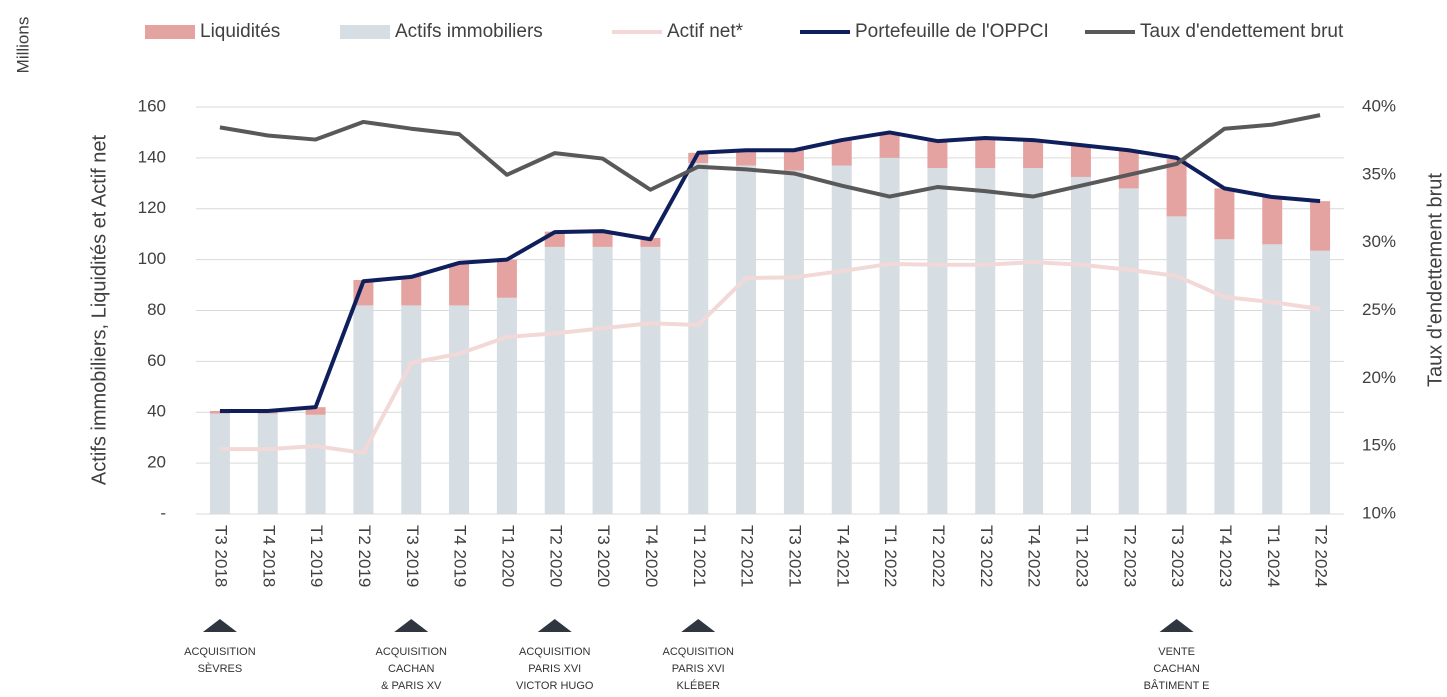 The image size is (1447, 697). What do you see at coordinates (747, 556) in the screenshot?
I see `x-tick-label: T2 2021` at bounding box center [747, 556].